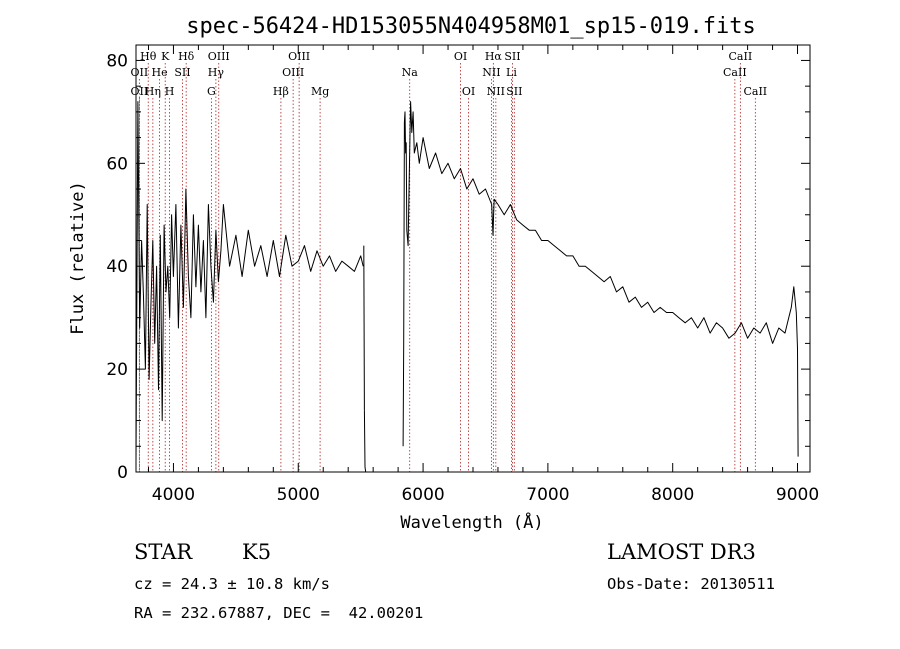 The image size is (900, 649). Describe the element at coordinates (140, 91) in the screenshot. I see `line-label-2: OII` at that location.